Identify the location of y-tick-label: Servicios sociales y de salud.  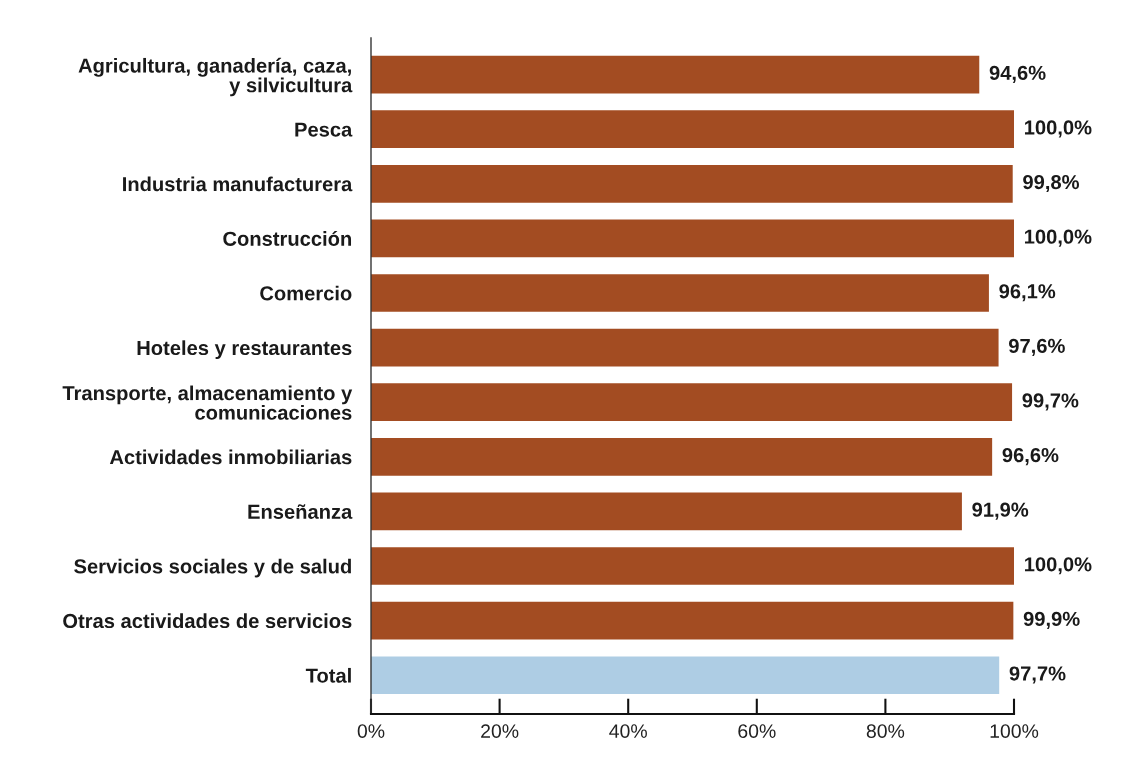
(212, 568).